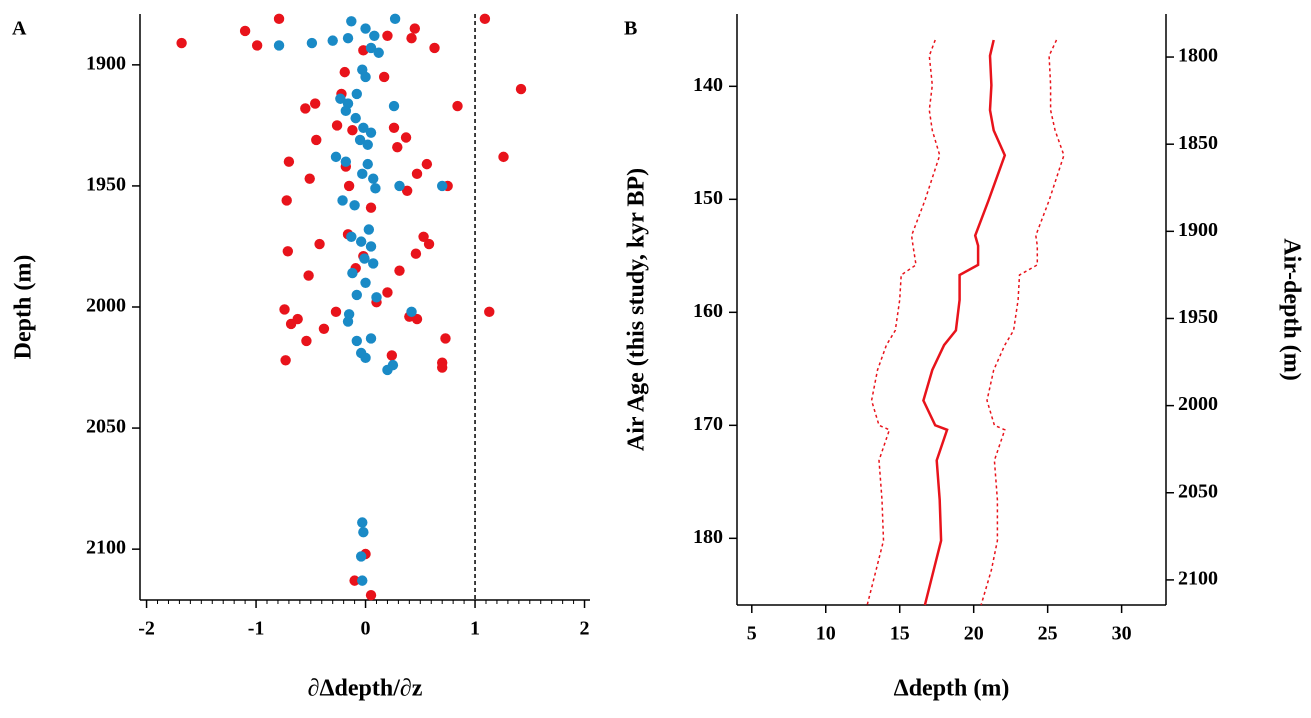 The width and height of the screenshot is (1311, 718). I want to click on x-tick-label: 25, so click(1048, 634).